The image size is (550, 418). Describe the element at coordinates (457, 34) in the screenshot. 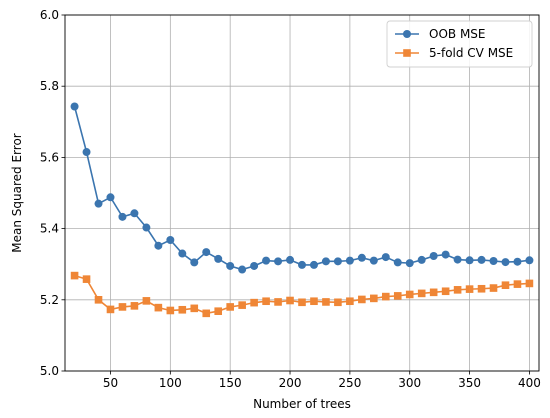

I see `legend-label: OOB MSE` at that location.